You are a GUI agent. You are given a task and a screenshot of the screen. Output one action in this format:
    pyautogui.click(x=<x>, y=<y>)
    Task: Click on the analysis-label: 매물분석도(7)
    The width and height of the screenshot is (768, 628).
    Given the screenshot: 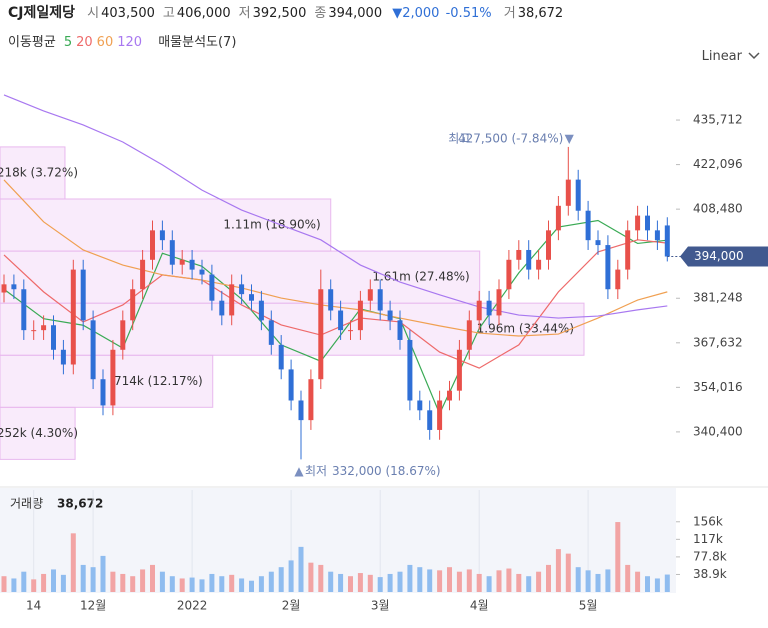 What is the action you would take?
    pyautogui.click(x=197, y=42)
    